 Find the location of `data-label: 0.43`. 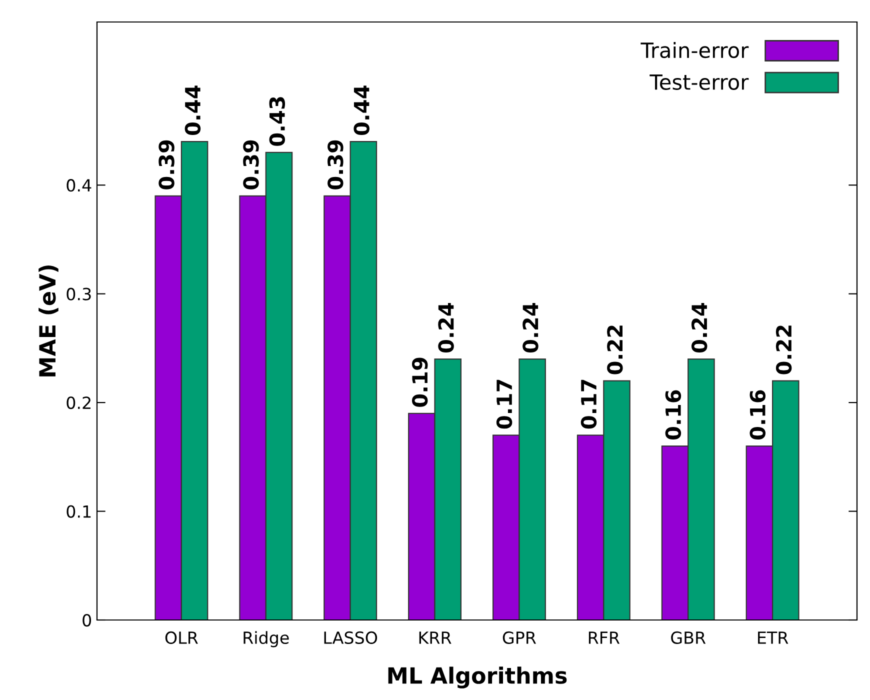

data-label: 0.43 is located at coordinates (277, 121).